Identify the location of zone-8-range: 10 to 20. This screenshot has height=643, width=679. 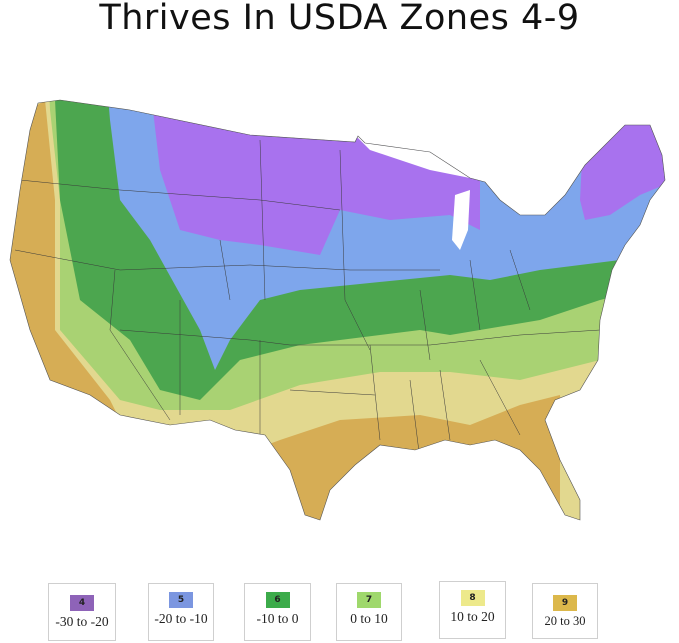
(472, 616).